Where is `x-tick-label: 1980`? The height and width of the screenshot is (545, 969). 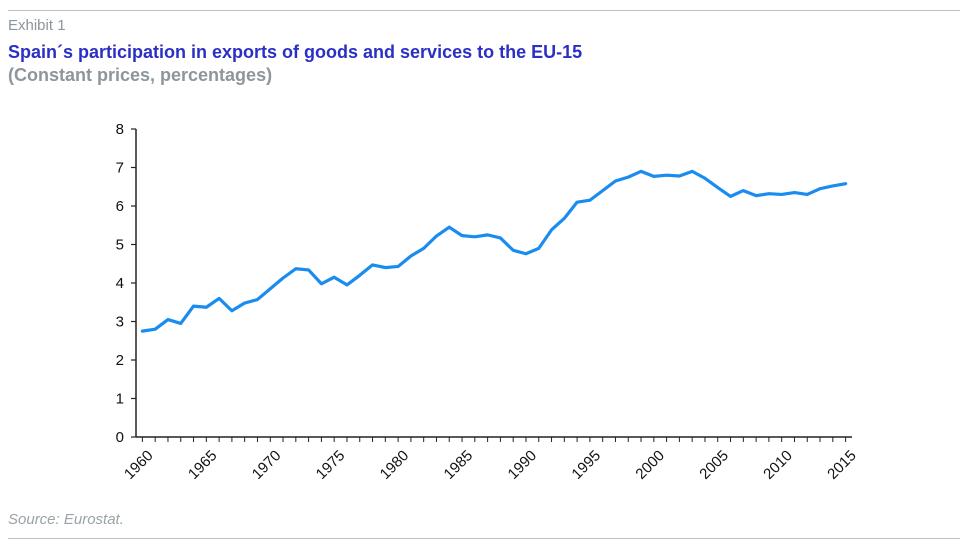 x-tick-label: 1980 is located at coordinates (395, 465).